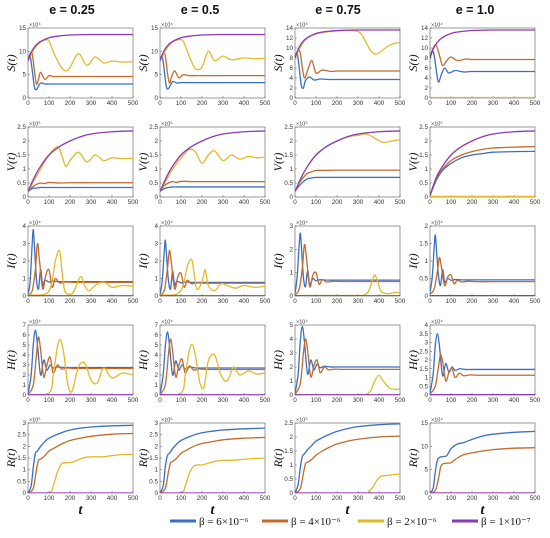  What do you see at coordinates (338, 362) in the screenshot?
I see `panel-h-t-e-0-75: 0 1 2 3 4 5 ×10⁴ 0 100 200 300 400 500 H(t)` at bounding box center [338, 362].